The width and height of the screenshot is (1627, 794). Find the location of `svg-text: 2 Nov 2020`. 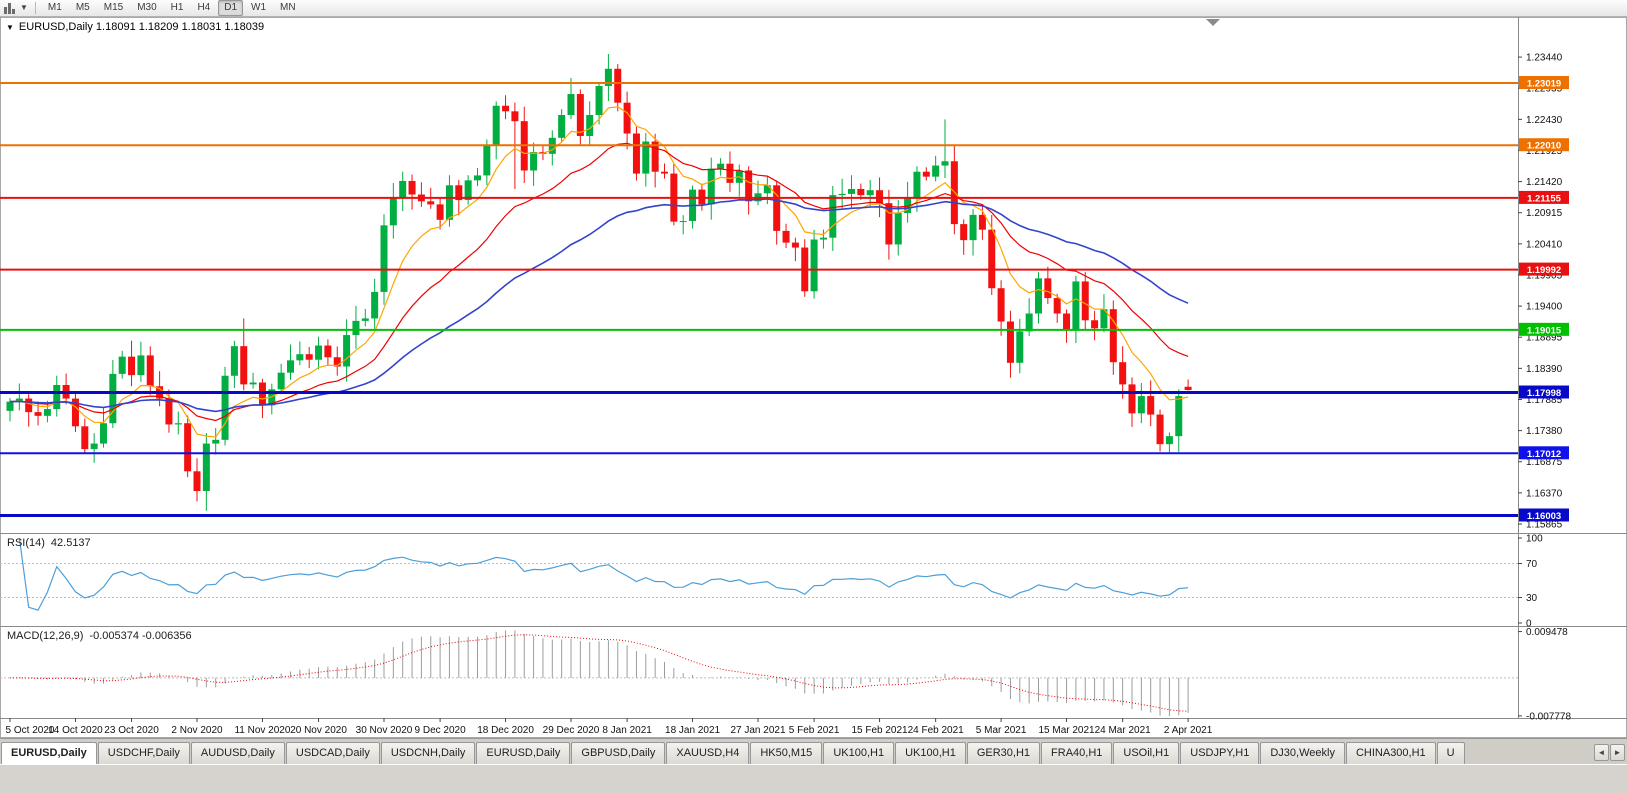

svg-text: 2 Nov 2020 is located at coordinates (197, 730).